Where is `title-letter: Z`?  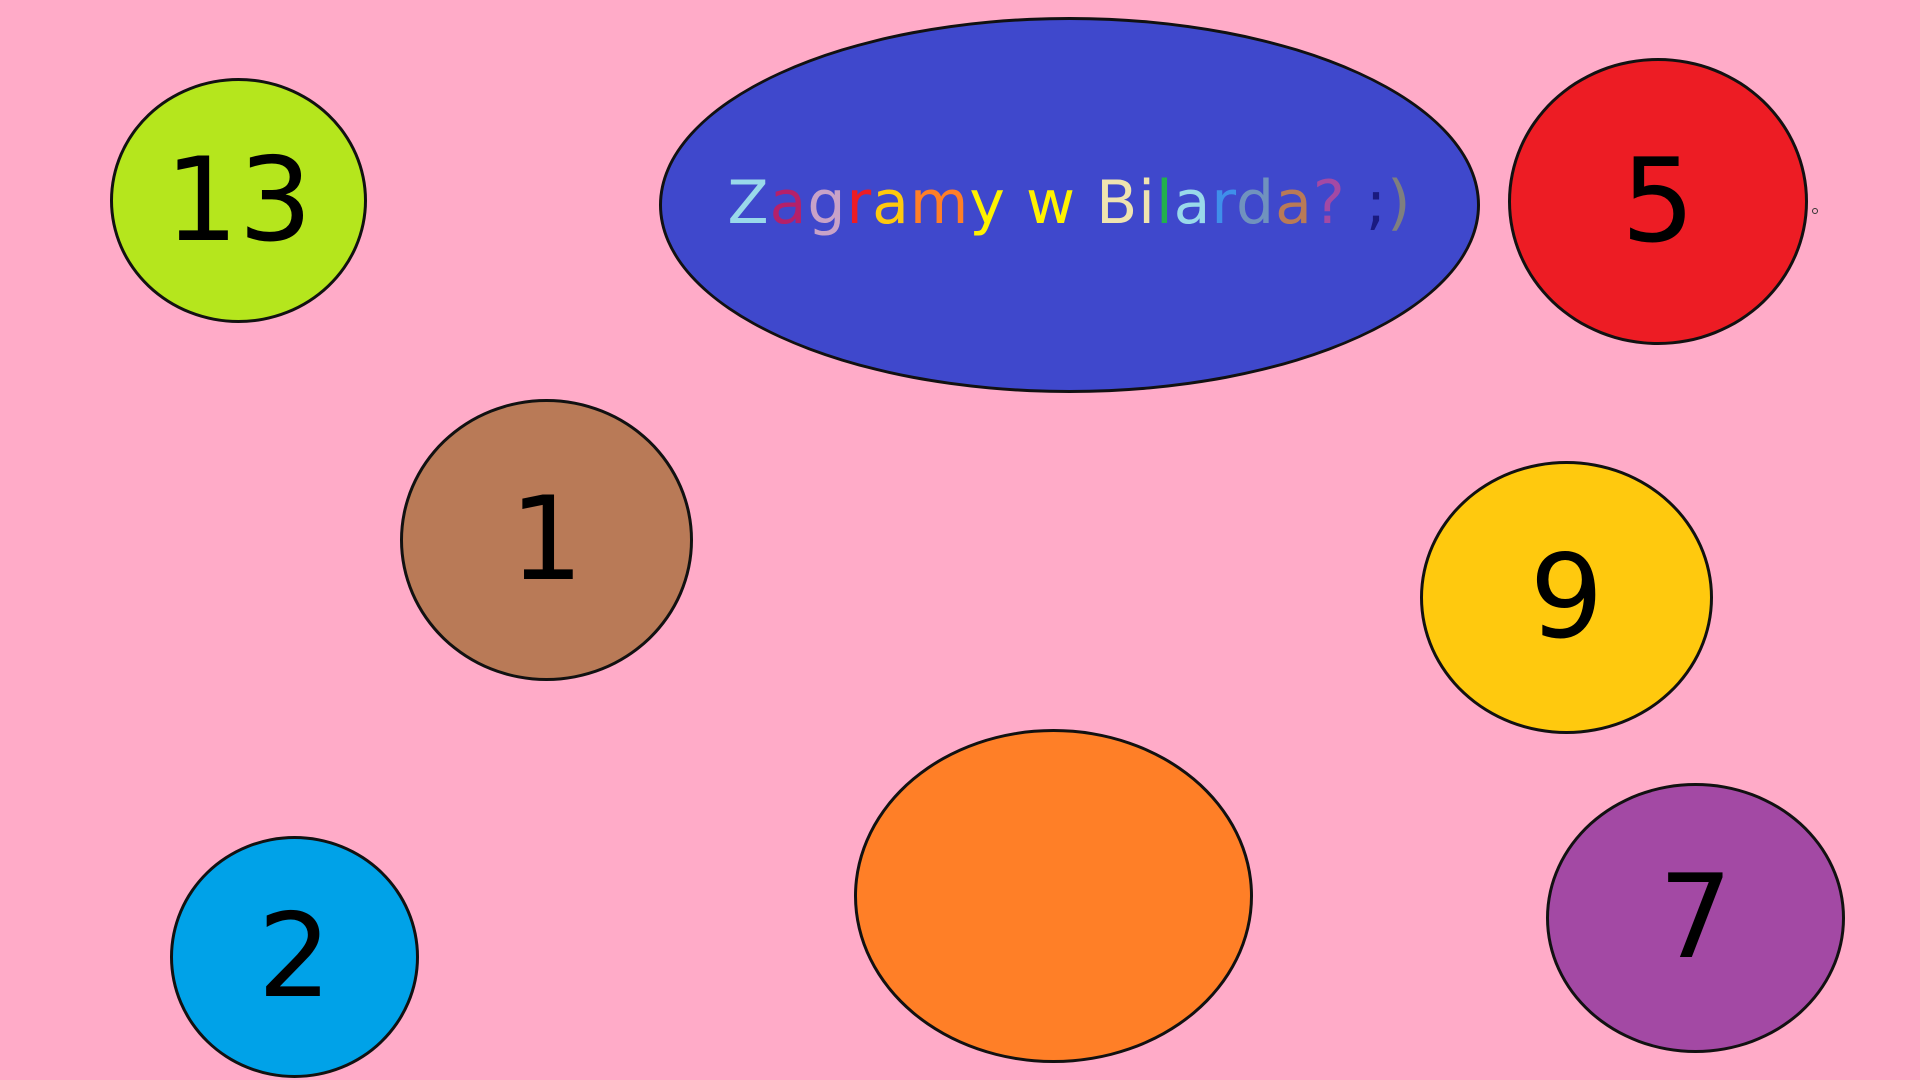
title-letter: Z is located at coordinates (748, 203).